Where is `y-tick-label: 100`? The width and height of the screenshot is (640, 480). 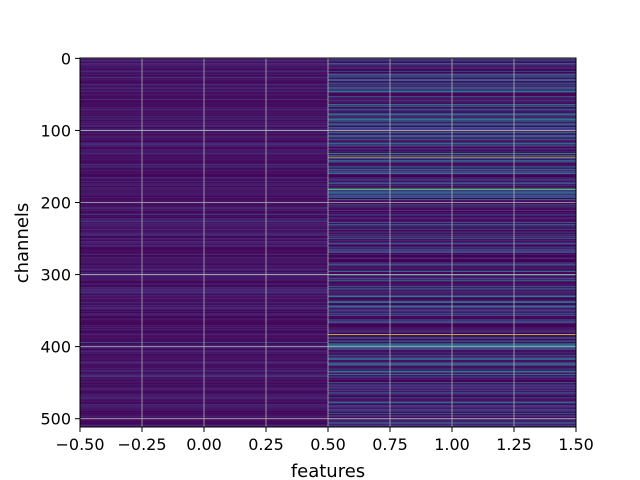 y-tick-label: 100 is located at coordinates (55, 130).